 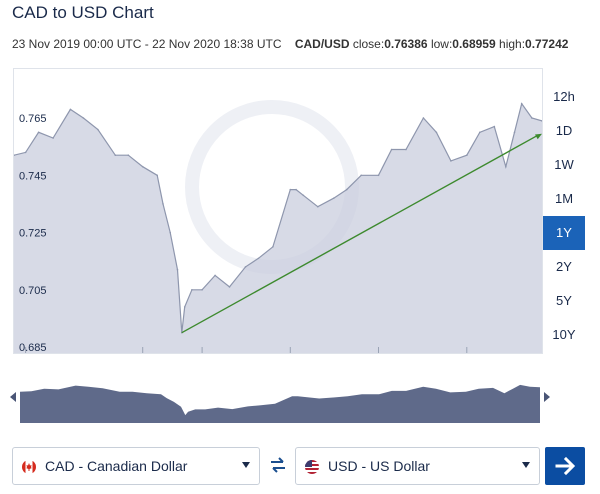 I want to click on navigator-handle-left, so click(x=13, y=397).